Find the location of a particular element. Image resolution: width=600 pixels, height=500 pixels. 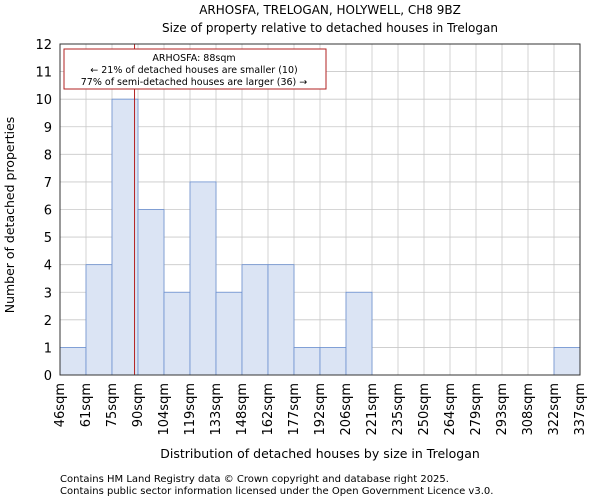

x-tick-label: 75sqm is located at coordinates (112, 405).